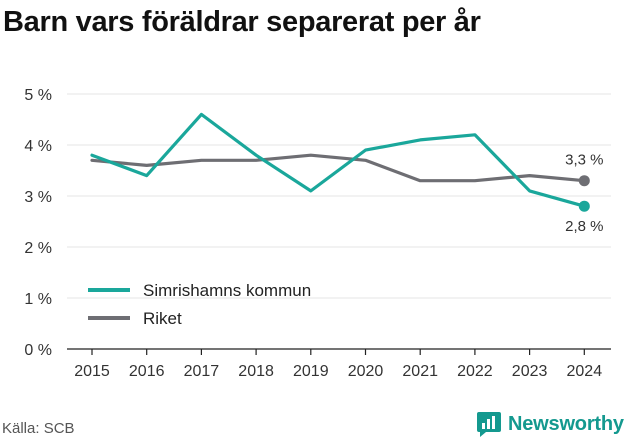 This screenshot has width=631, height=440. I want to click on newsworthy-logo: Newsworthy, so click(550, 424).